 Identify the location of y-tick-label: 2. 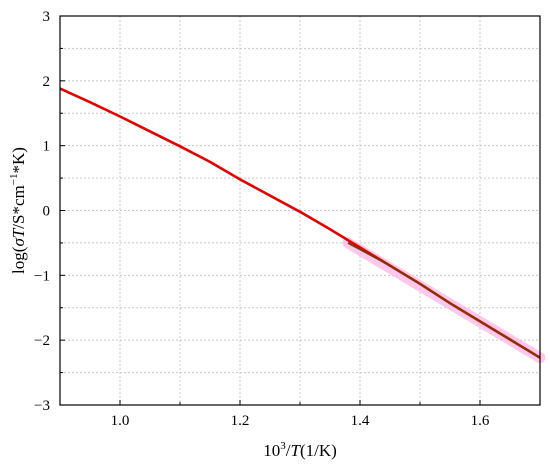
(47, 82).